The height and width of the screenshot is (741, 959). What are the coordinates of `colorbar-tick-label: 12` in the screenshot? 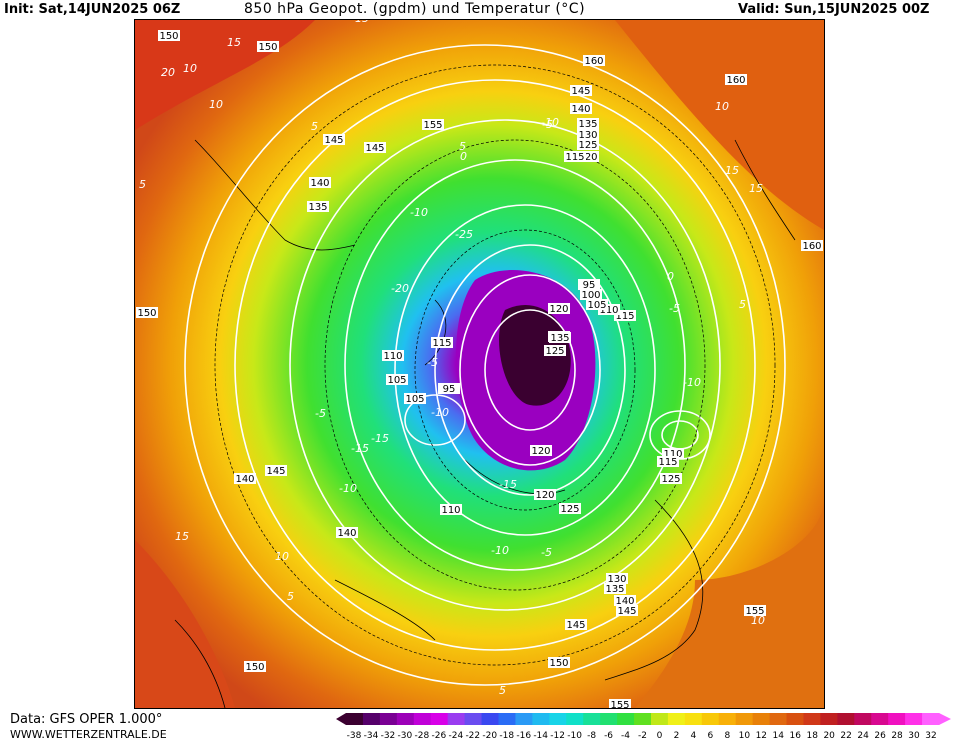 It's located at (761, 736).